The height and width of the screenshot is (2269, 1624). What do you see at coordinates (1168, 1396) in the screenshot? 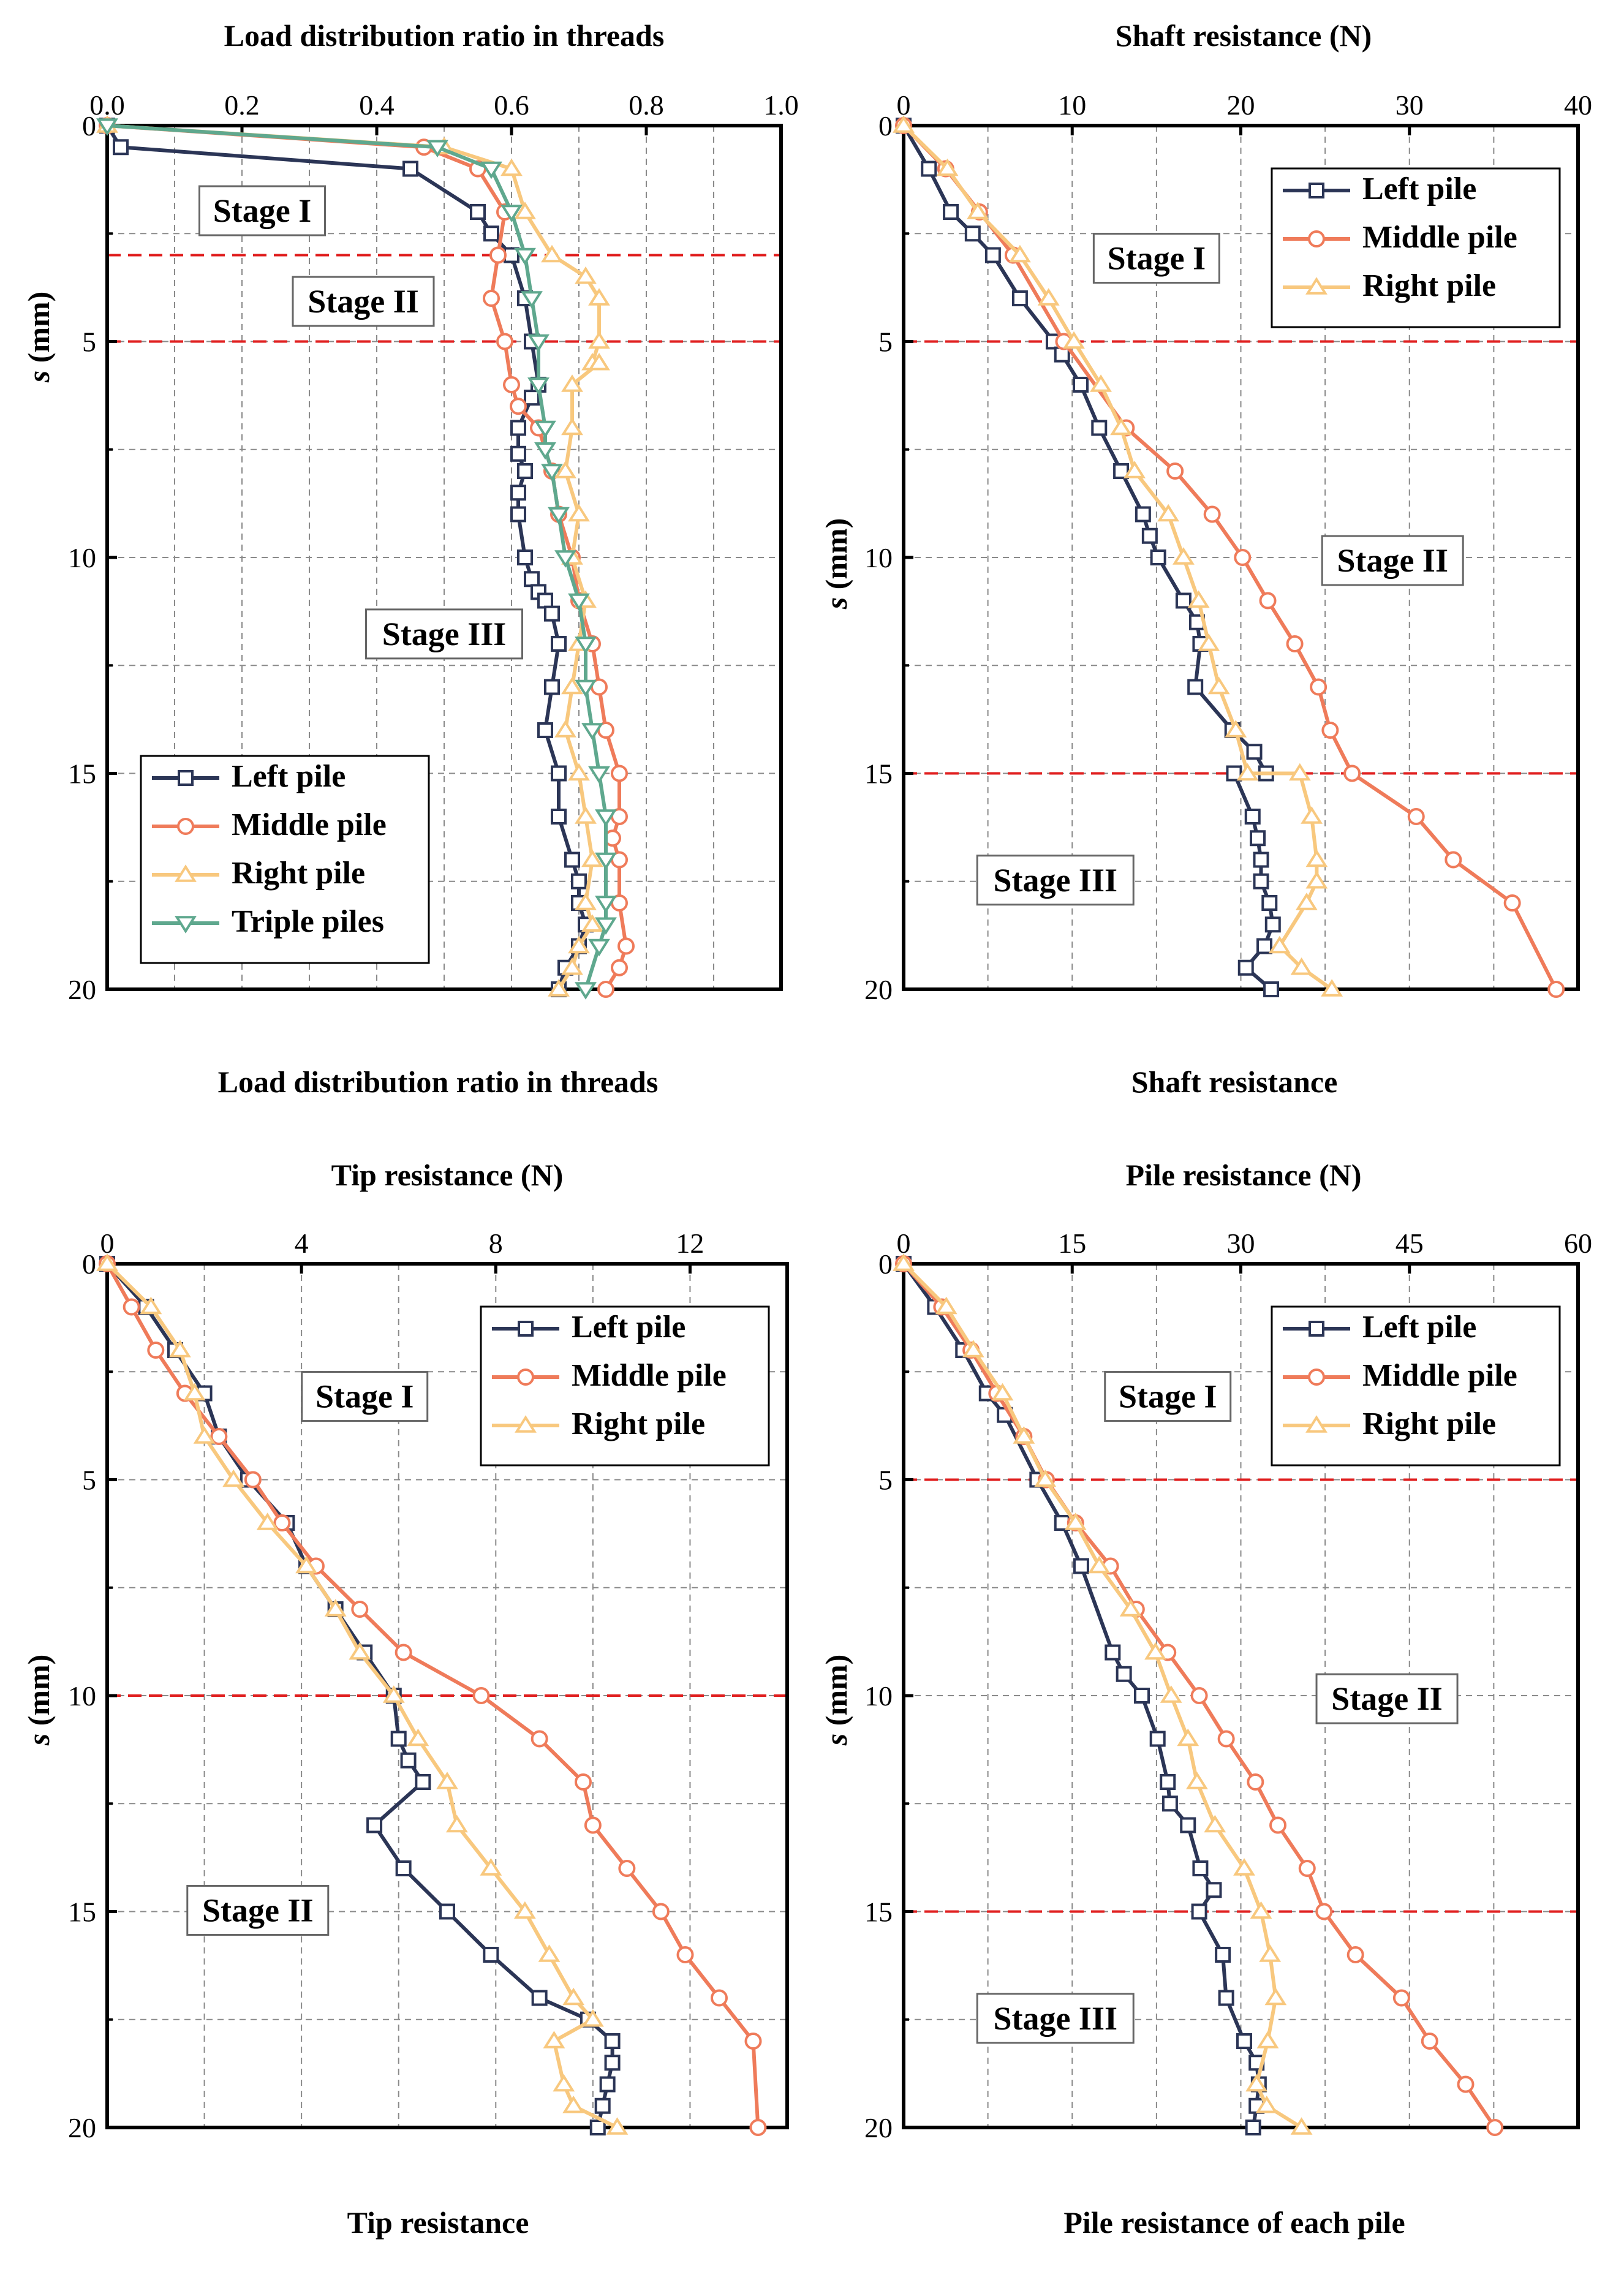
I see `stage-label-text: Stage I` at bounding box center [1168, 1396].